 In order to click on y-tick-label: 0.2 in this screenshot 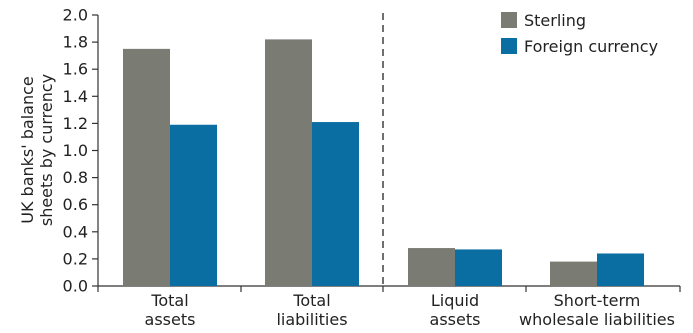, I will do `click(75, 258)`.